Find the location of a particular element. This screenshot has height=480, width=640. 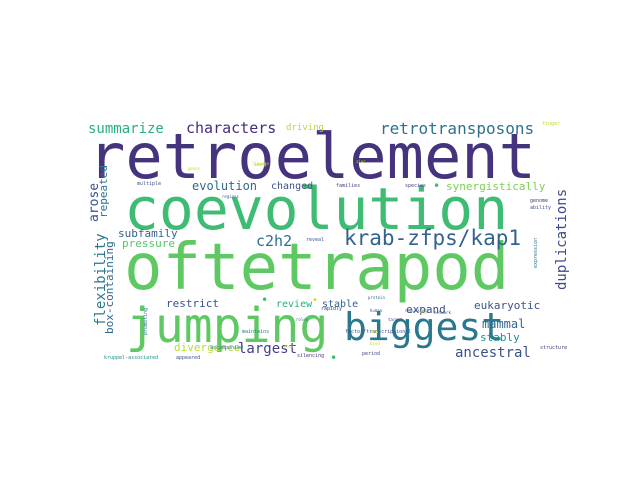

cloud-word: stable is located at coordinates (340, 304).